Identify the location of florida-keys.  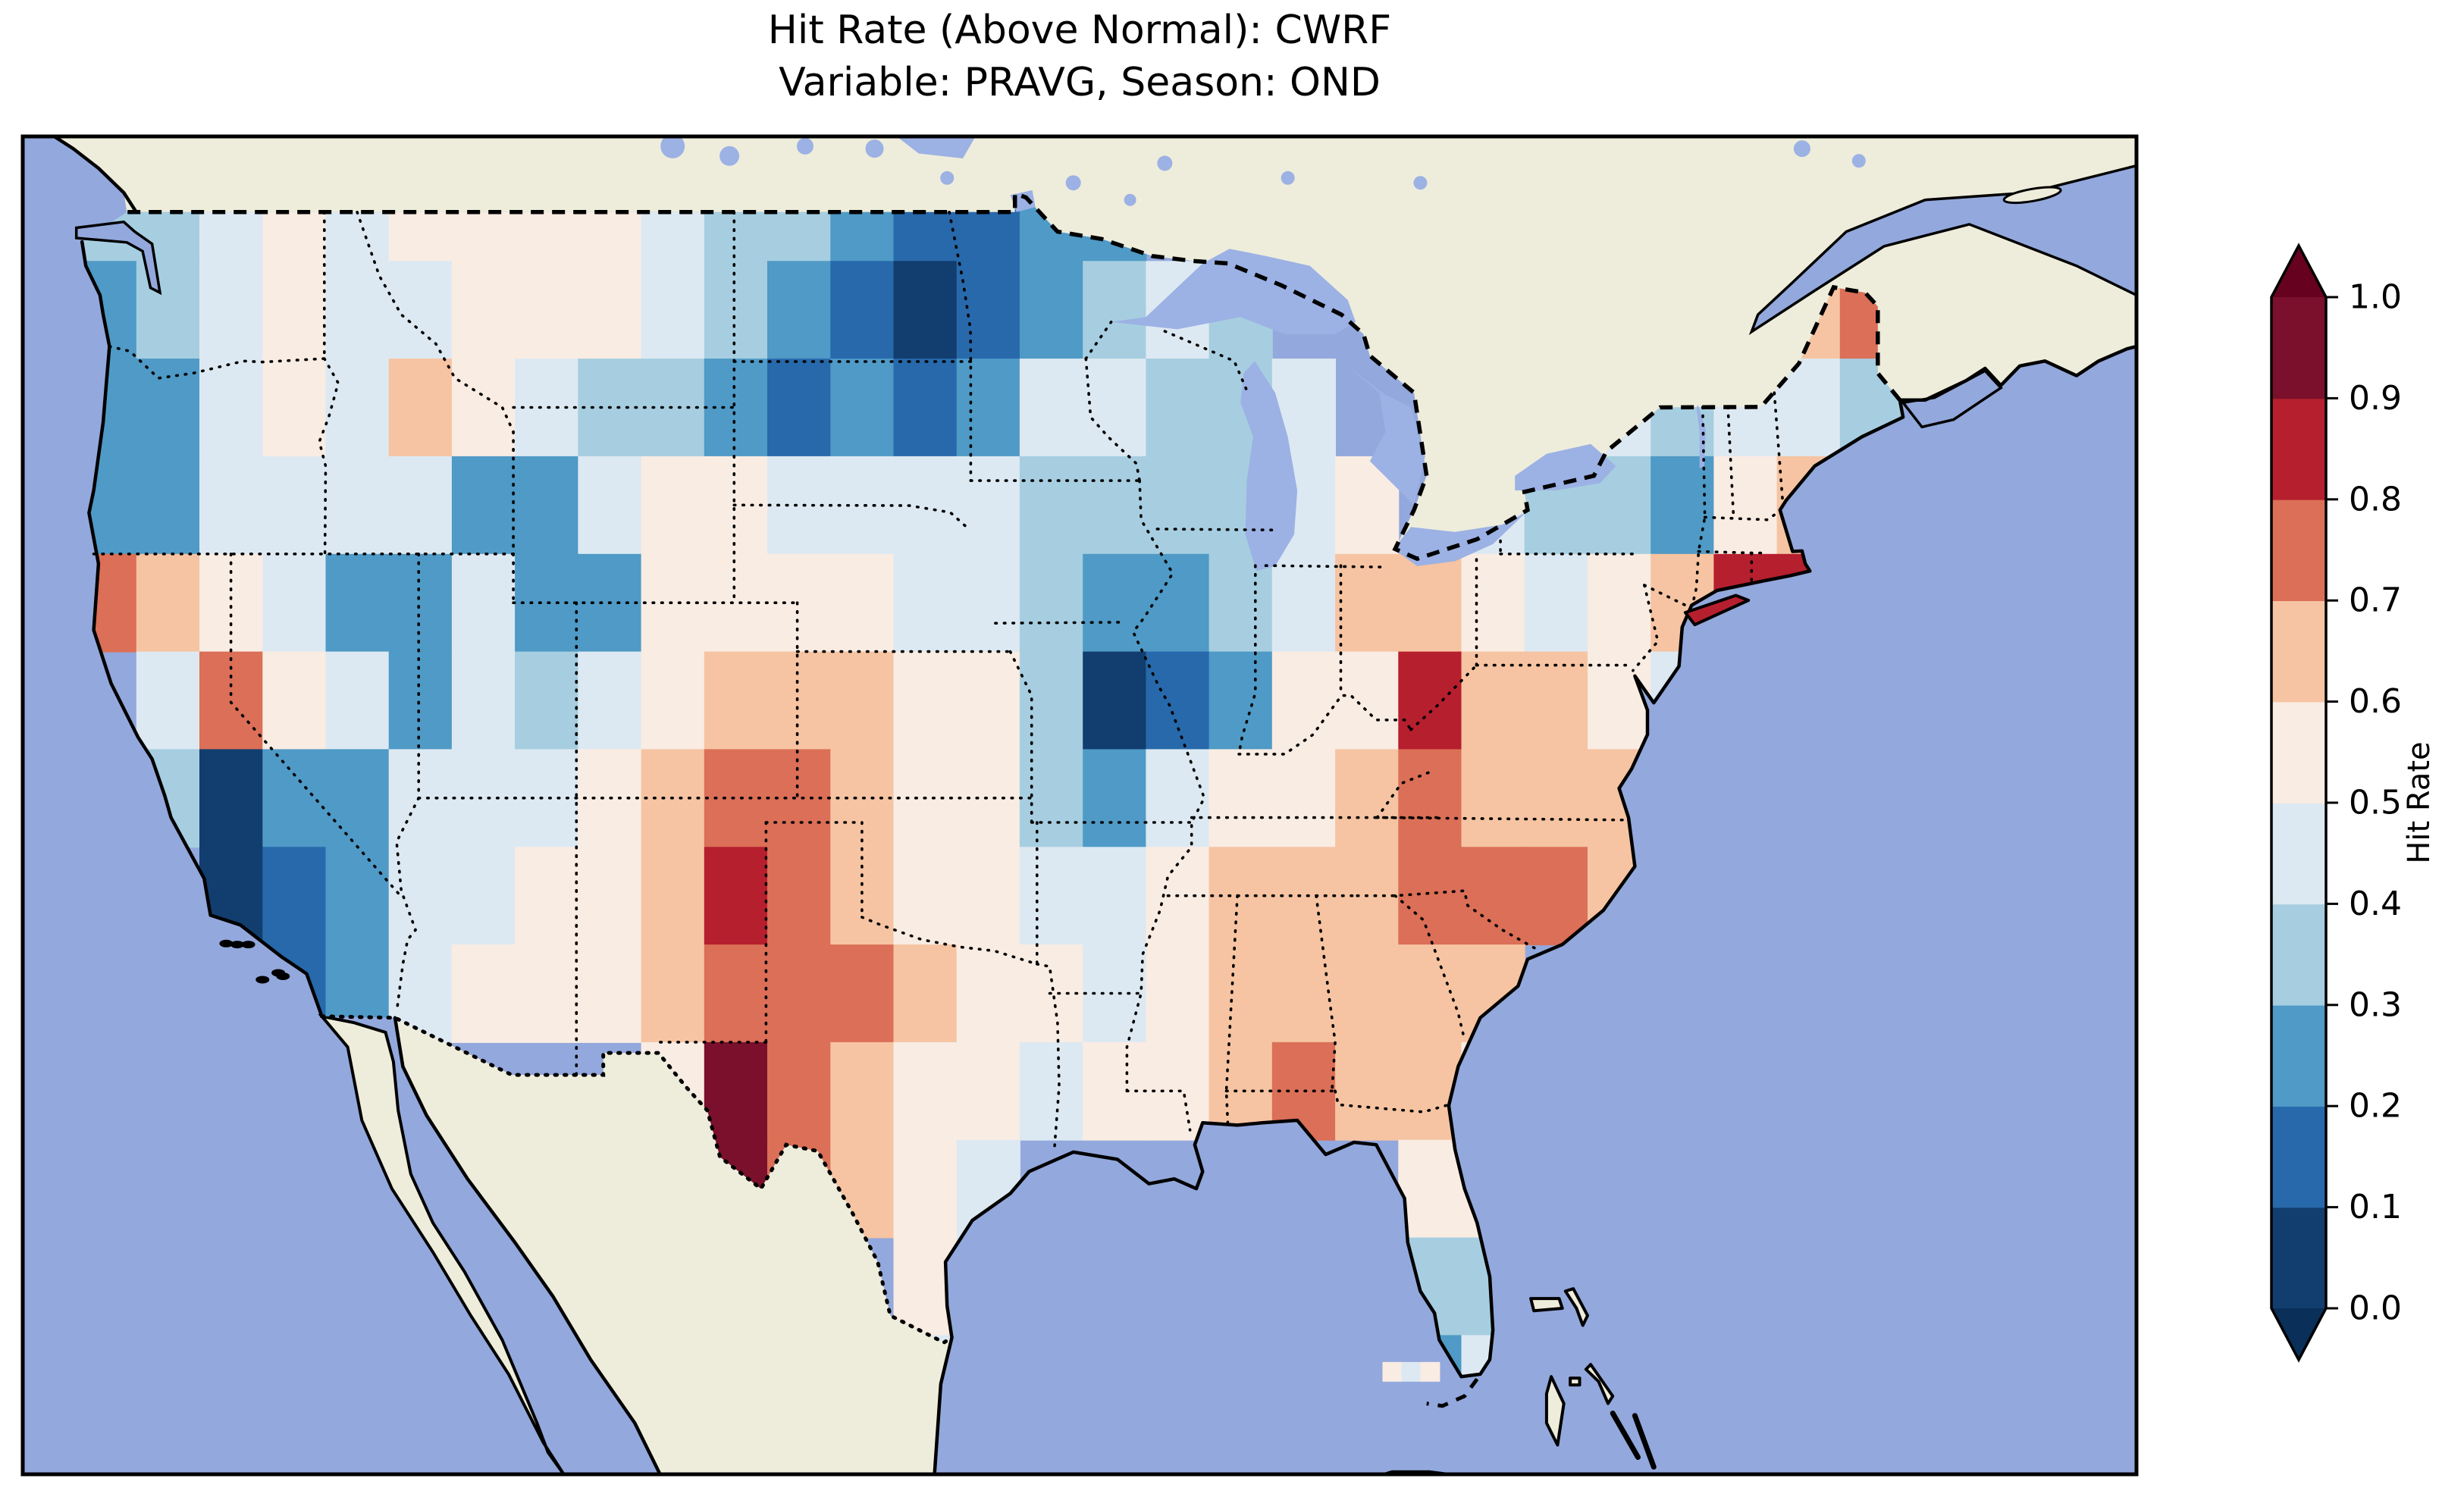
(1452, 1392).